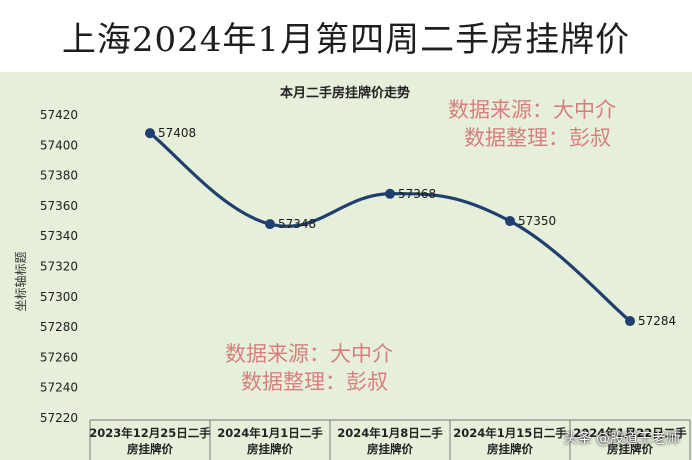 Image resolution: width=692 pixels, height=460 pixels. I want to click on x-tick-label: 2024年1月1日二手房挂牌价, so click(270, 441).